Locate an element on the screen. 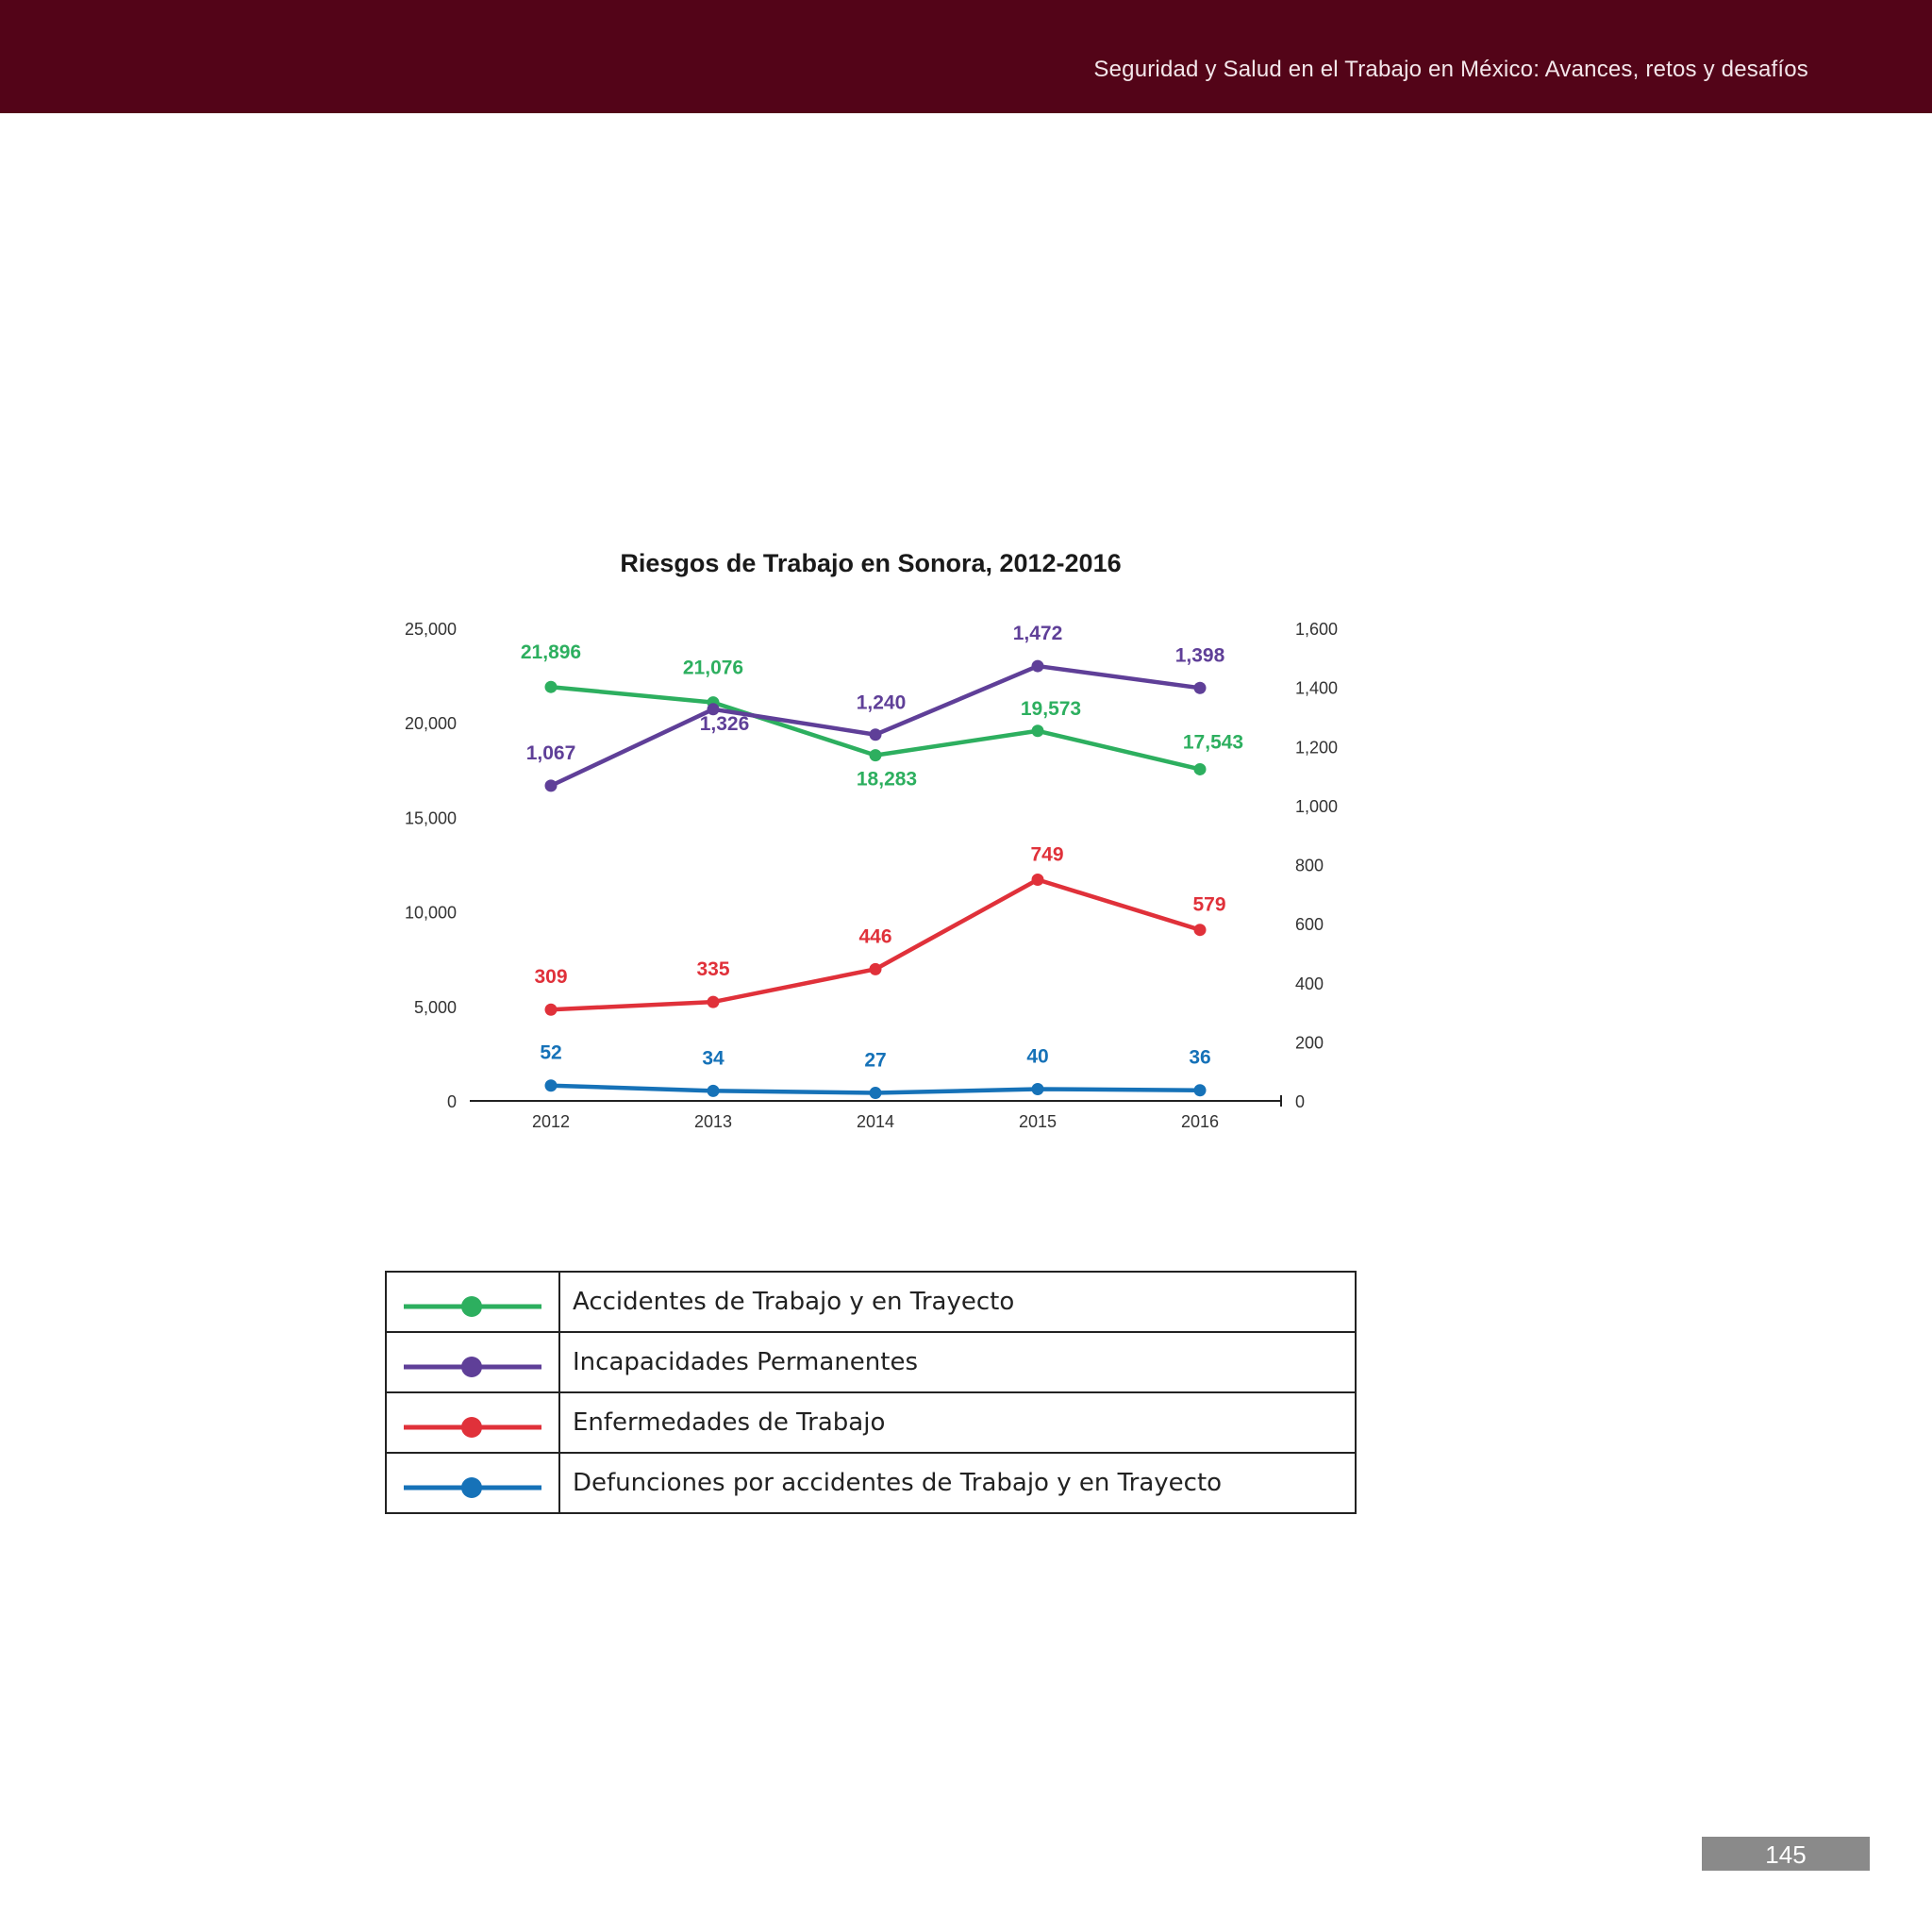  right-axis-ticks: 0 200 400 600 800 1,000 1,200 1,400 1,600 is located at coordinates (1317, 866).